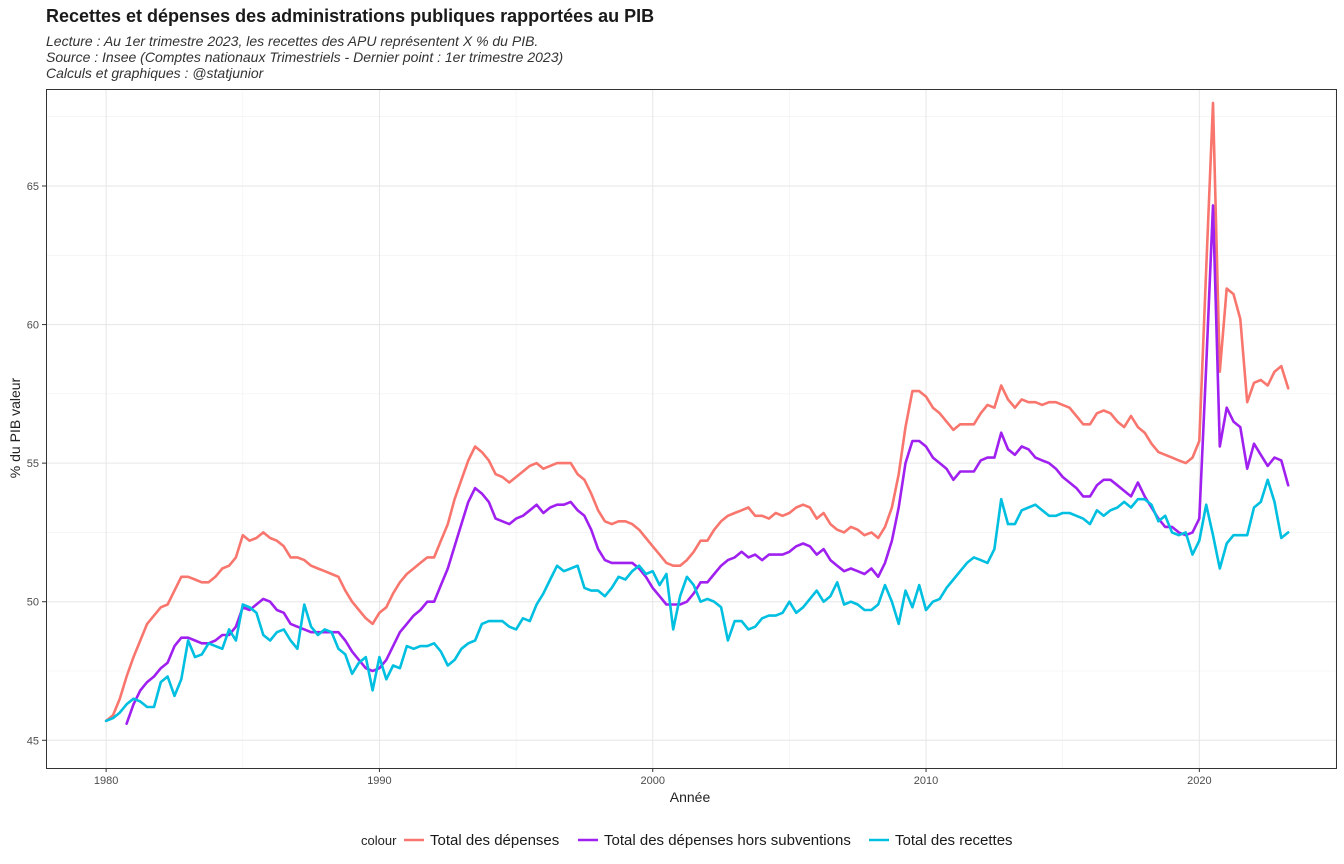 Image resolution: width=1344 pixels, height=864 pixels. What do you see at coordinates (15, 427) in the screenshot?
I see `y-axis-title: % du PIB valeur` at bounding box center [15, 427].